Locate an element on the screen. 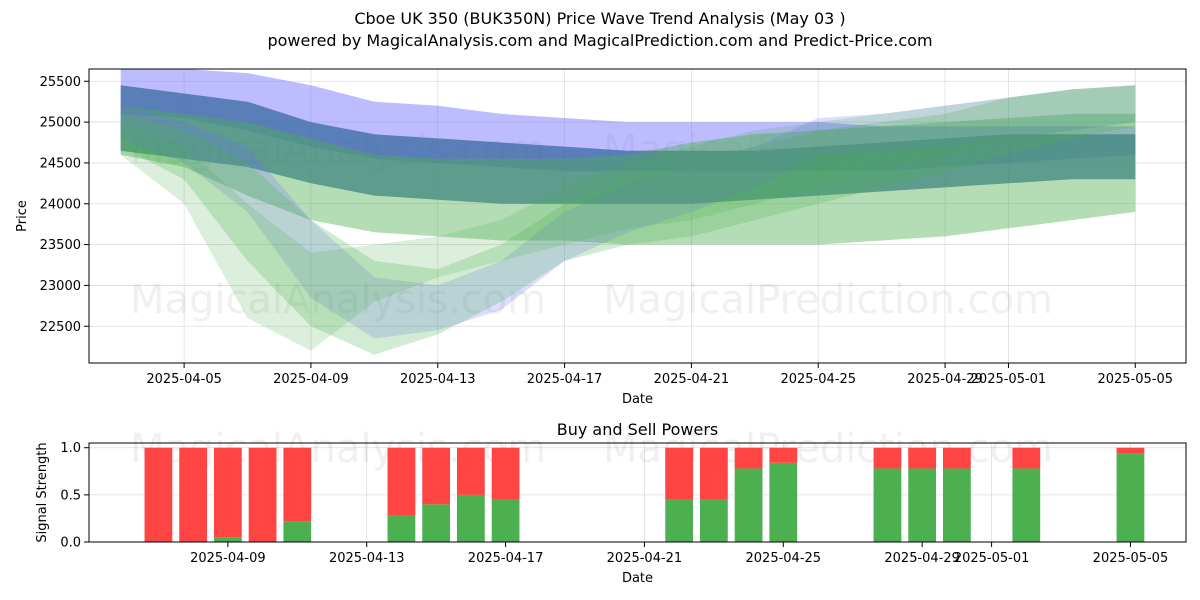 The height and width of the screenshot is (600, 1200). y-axis-title: Signal Strength is located at coordinates (42, 492).